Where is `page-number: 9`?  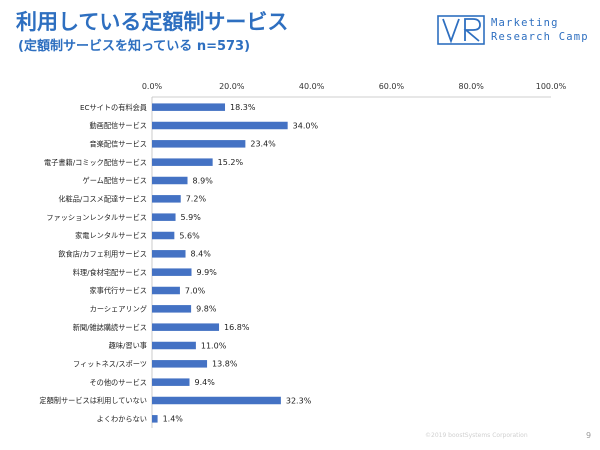
page-number: 9 is located at coordinates (589, 435).